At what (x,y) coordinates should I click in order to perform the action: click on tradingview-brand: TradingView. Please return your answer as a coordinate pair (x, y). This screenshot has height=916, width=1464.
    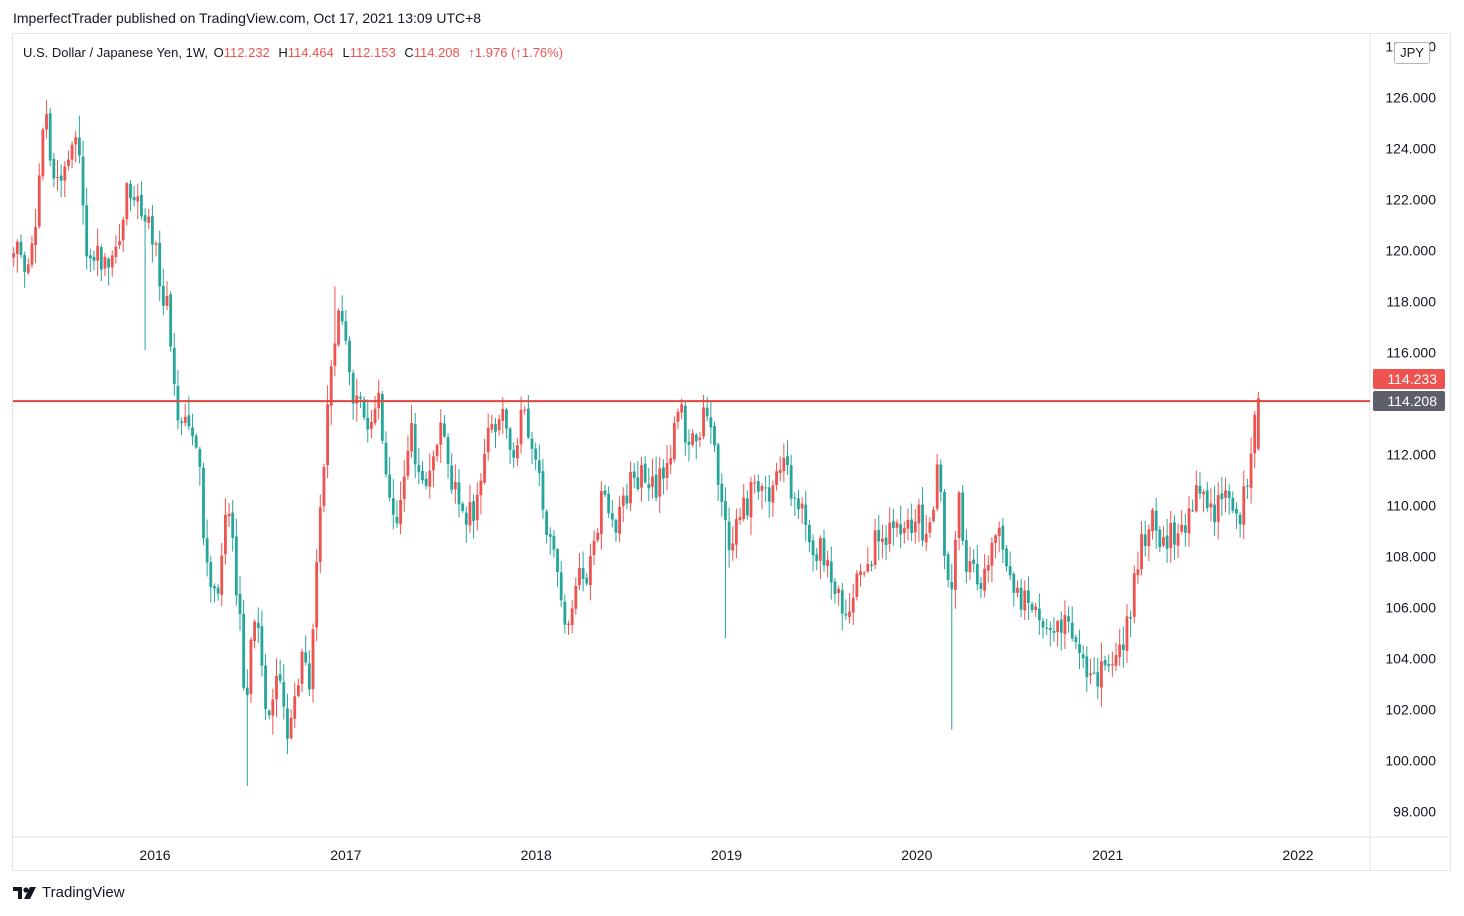
    Looking at the image, I should click on (69, 892).